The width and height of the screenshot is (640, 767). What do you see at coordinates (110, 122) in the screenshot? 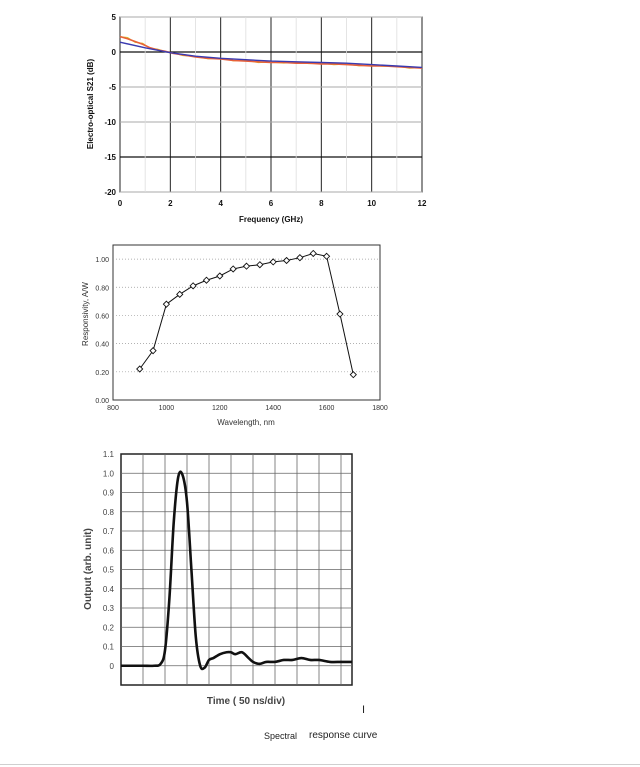
I see `chart1-y-tick-label: -10` at bounding box center [110, 122].